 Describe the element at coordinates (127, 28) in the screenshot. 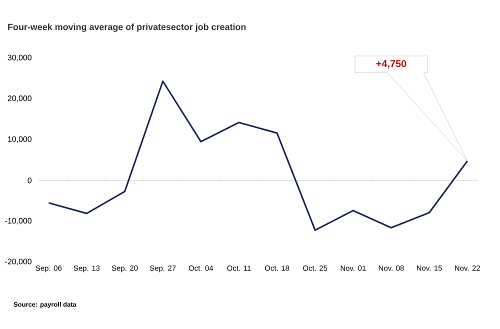

I see `chart-subtitle: Four-week moving average of privatesector job creation` at that location.